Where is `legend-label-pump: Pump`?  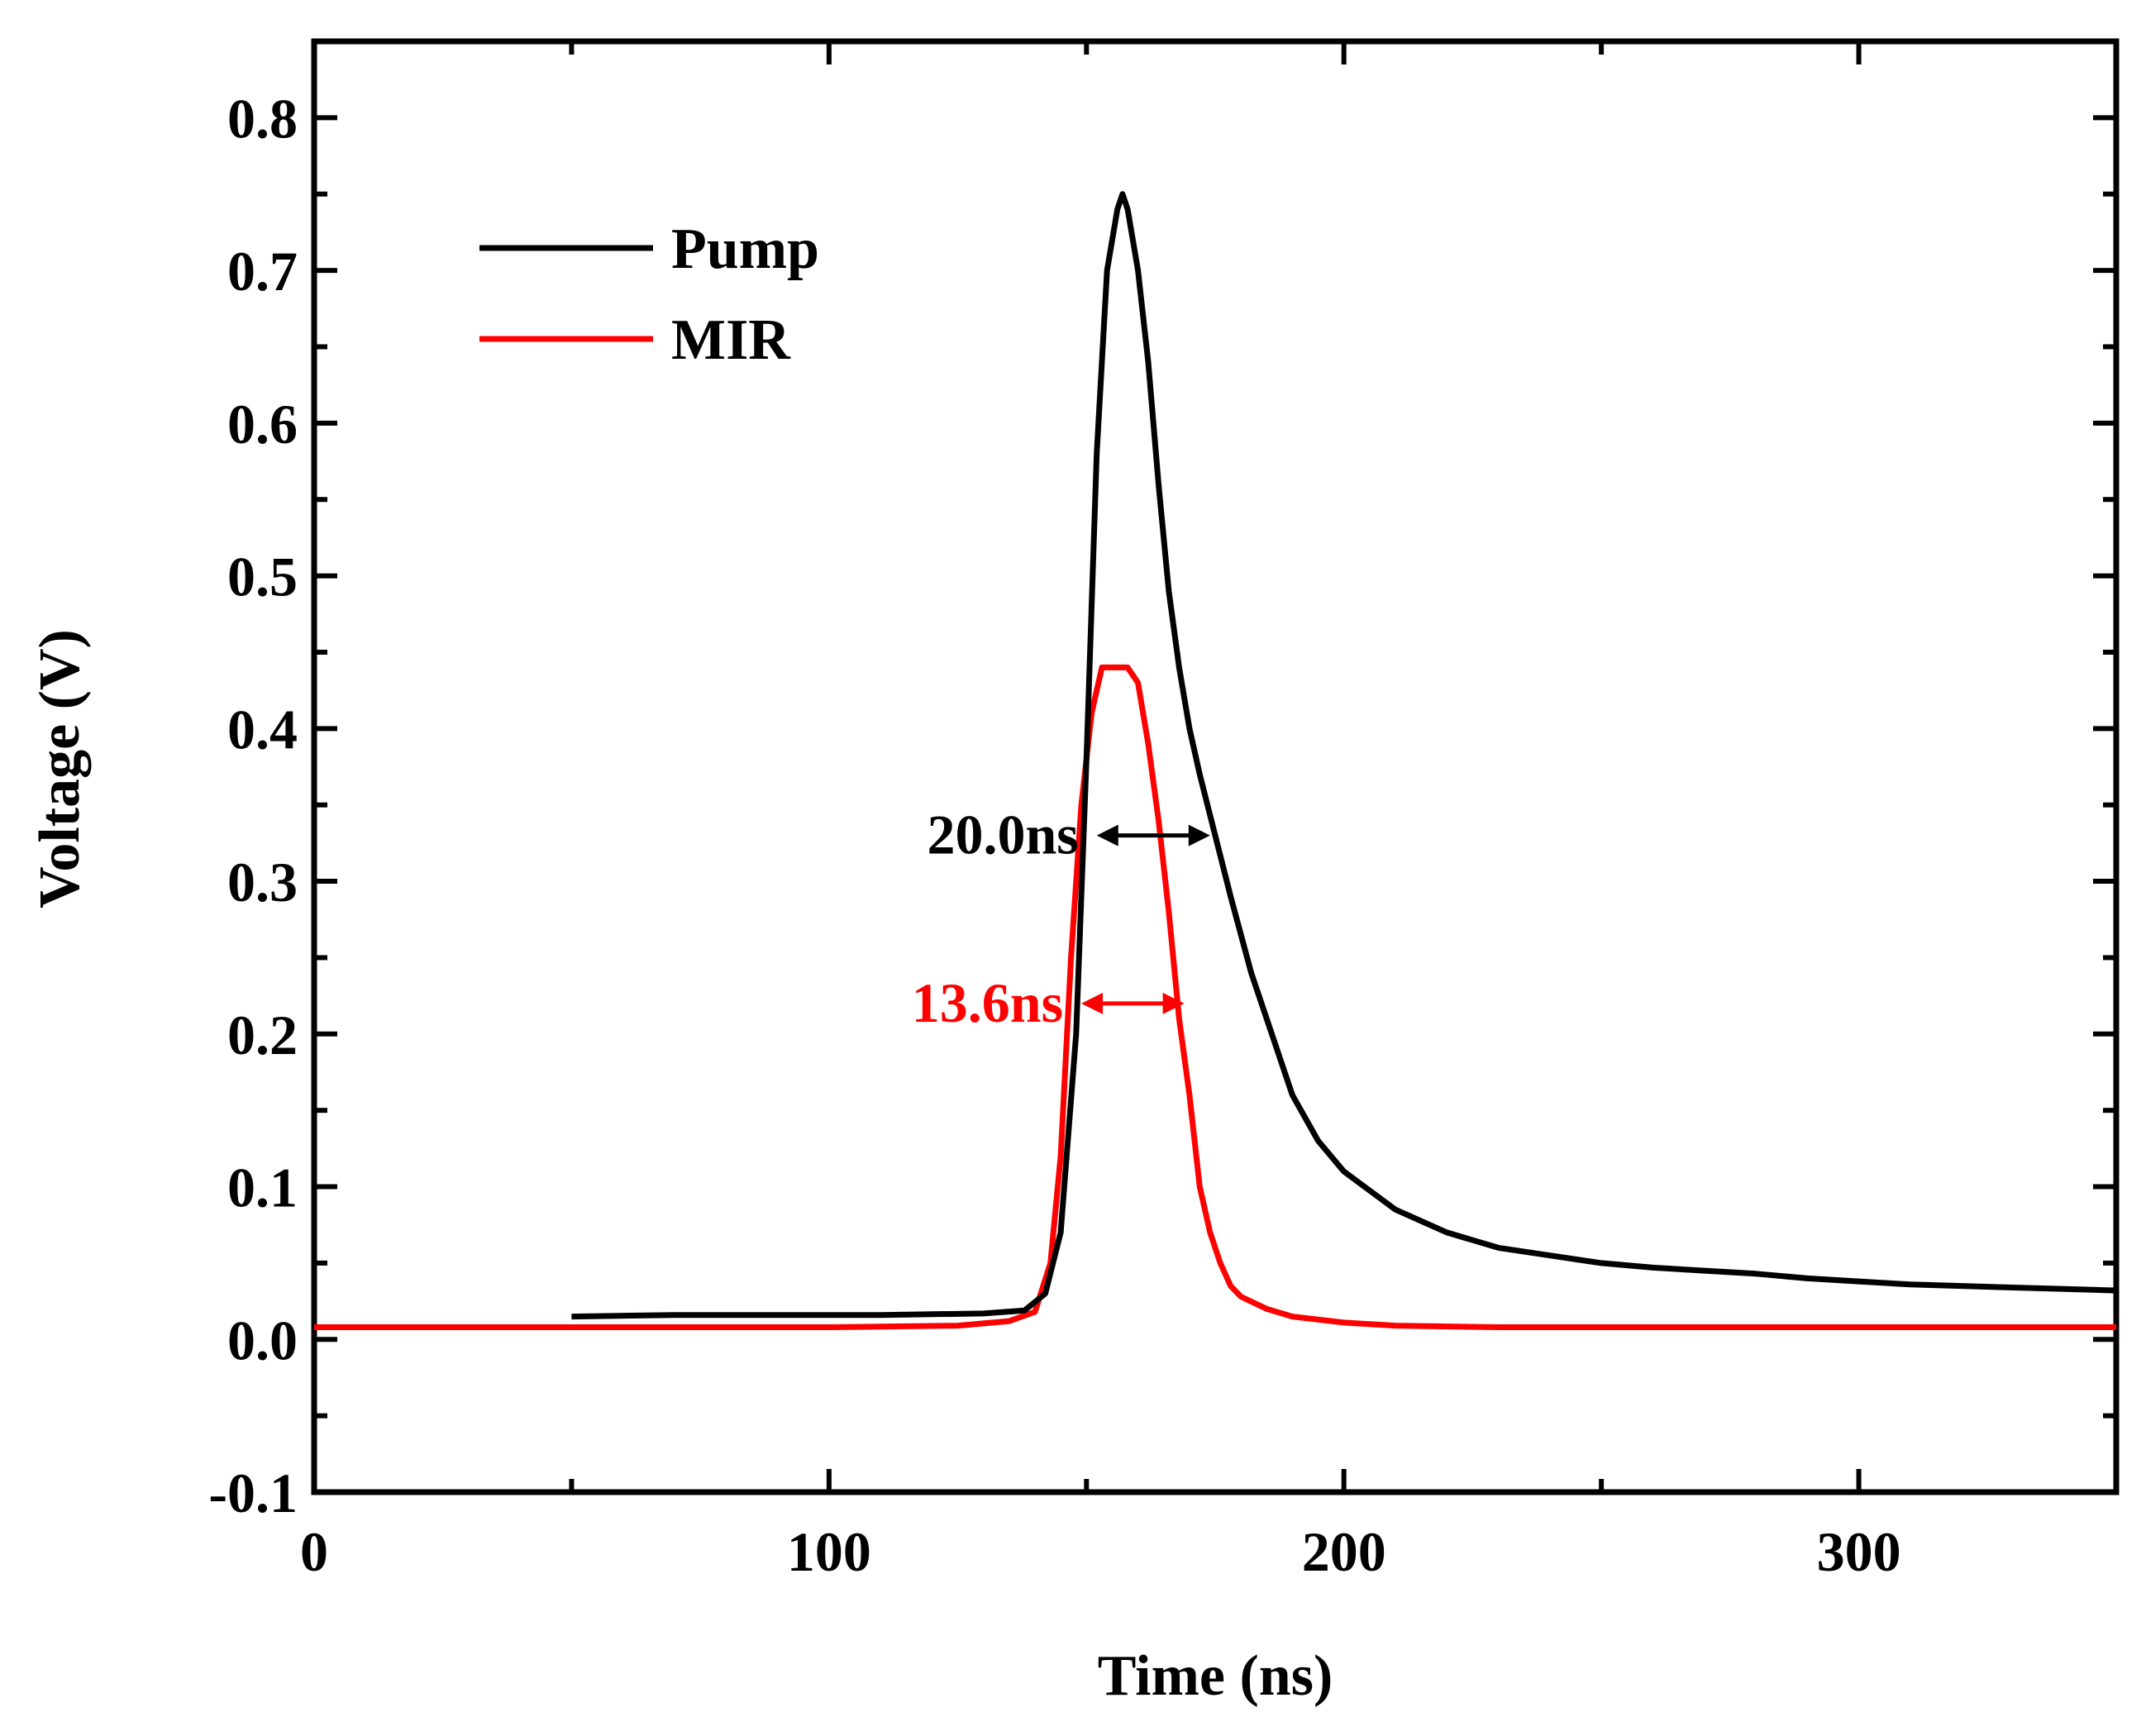 legend-label-pump: Pump is located at coordinates (745, 249).